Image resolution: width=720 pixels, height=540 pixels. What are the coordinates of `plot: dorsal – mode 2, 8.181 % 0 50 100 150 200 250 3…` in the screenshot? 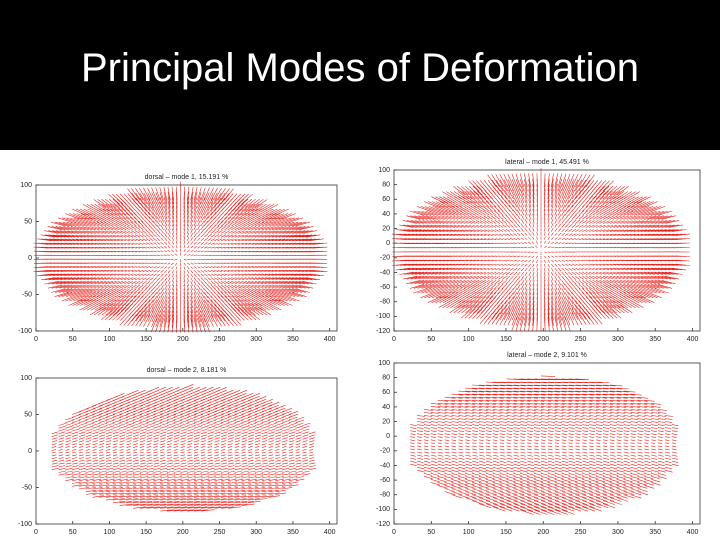 It's located at (178, 451).